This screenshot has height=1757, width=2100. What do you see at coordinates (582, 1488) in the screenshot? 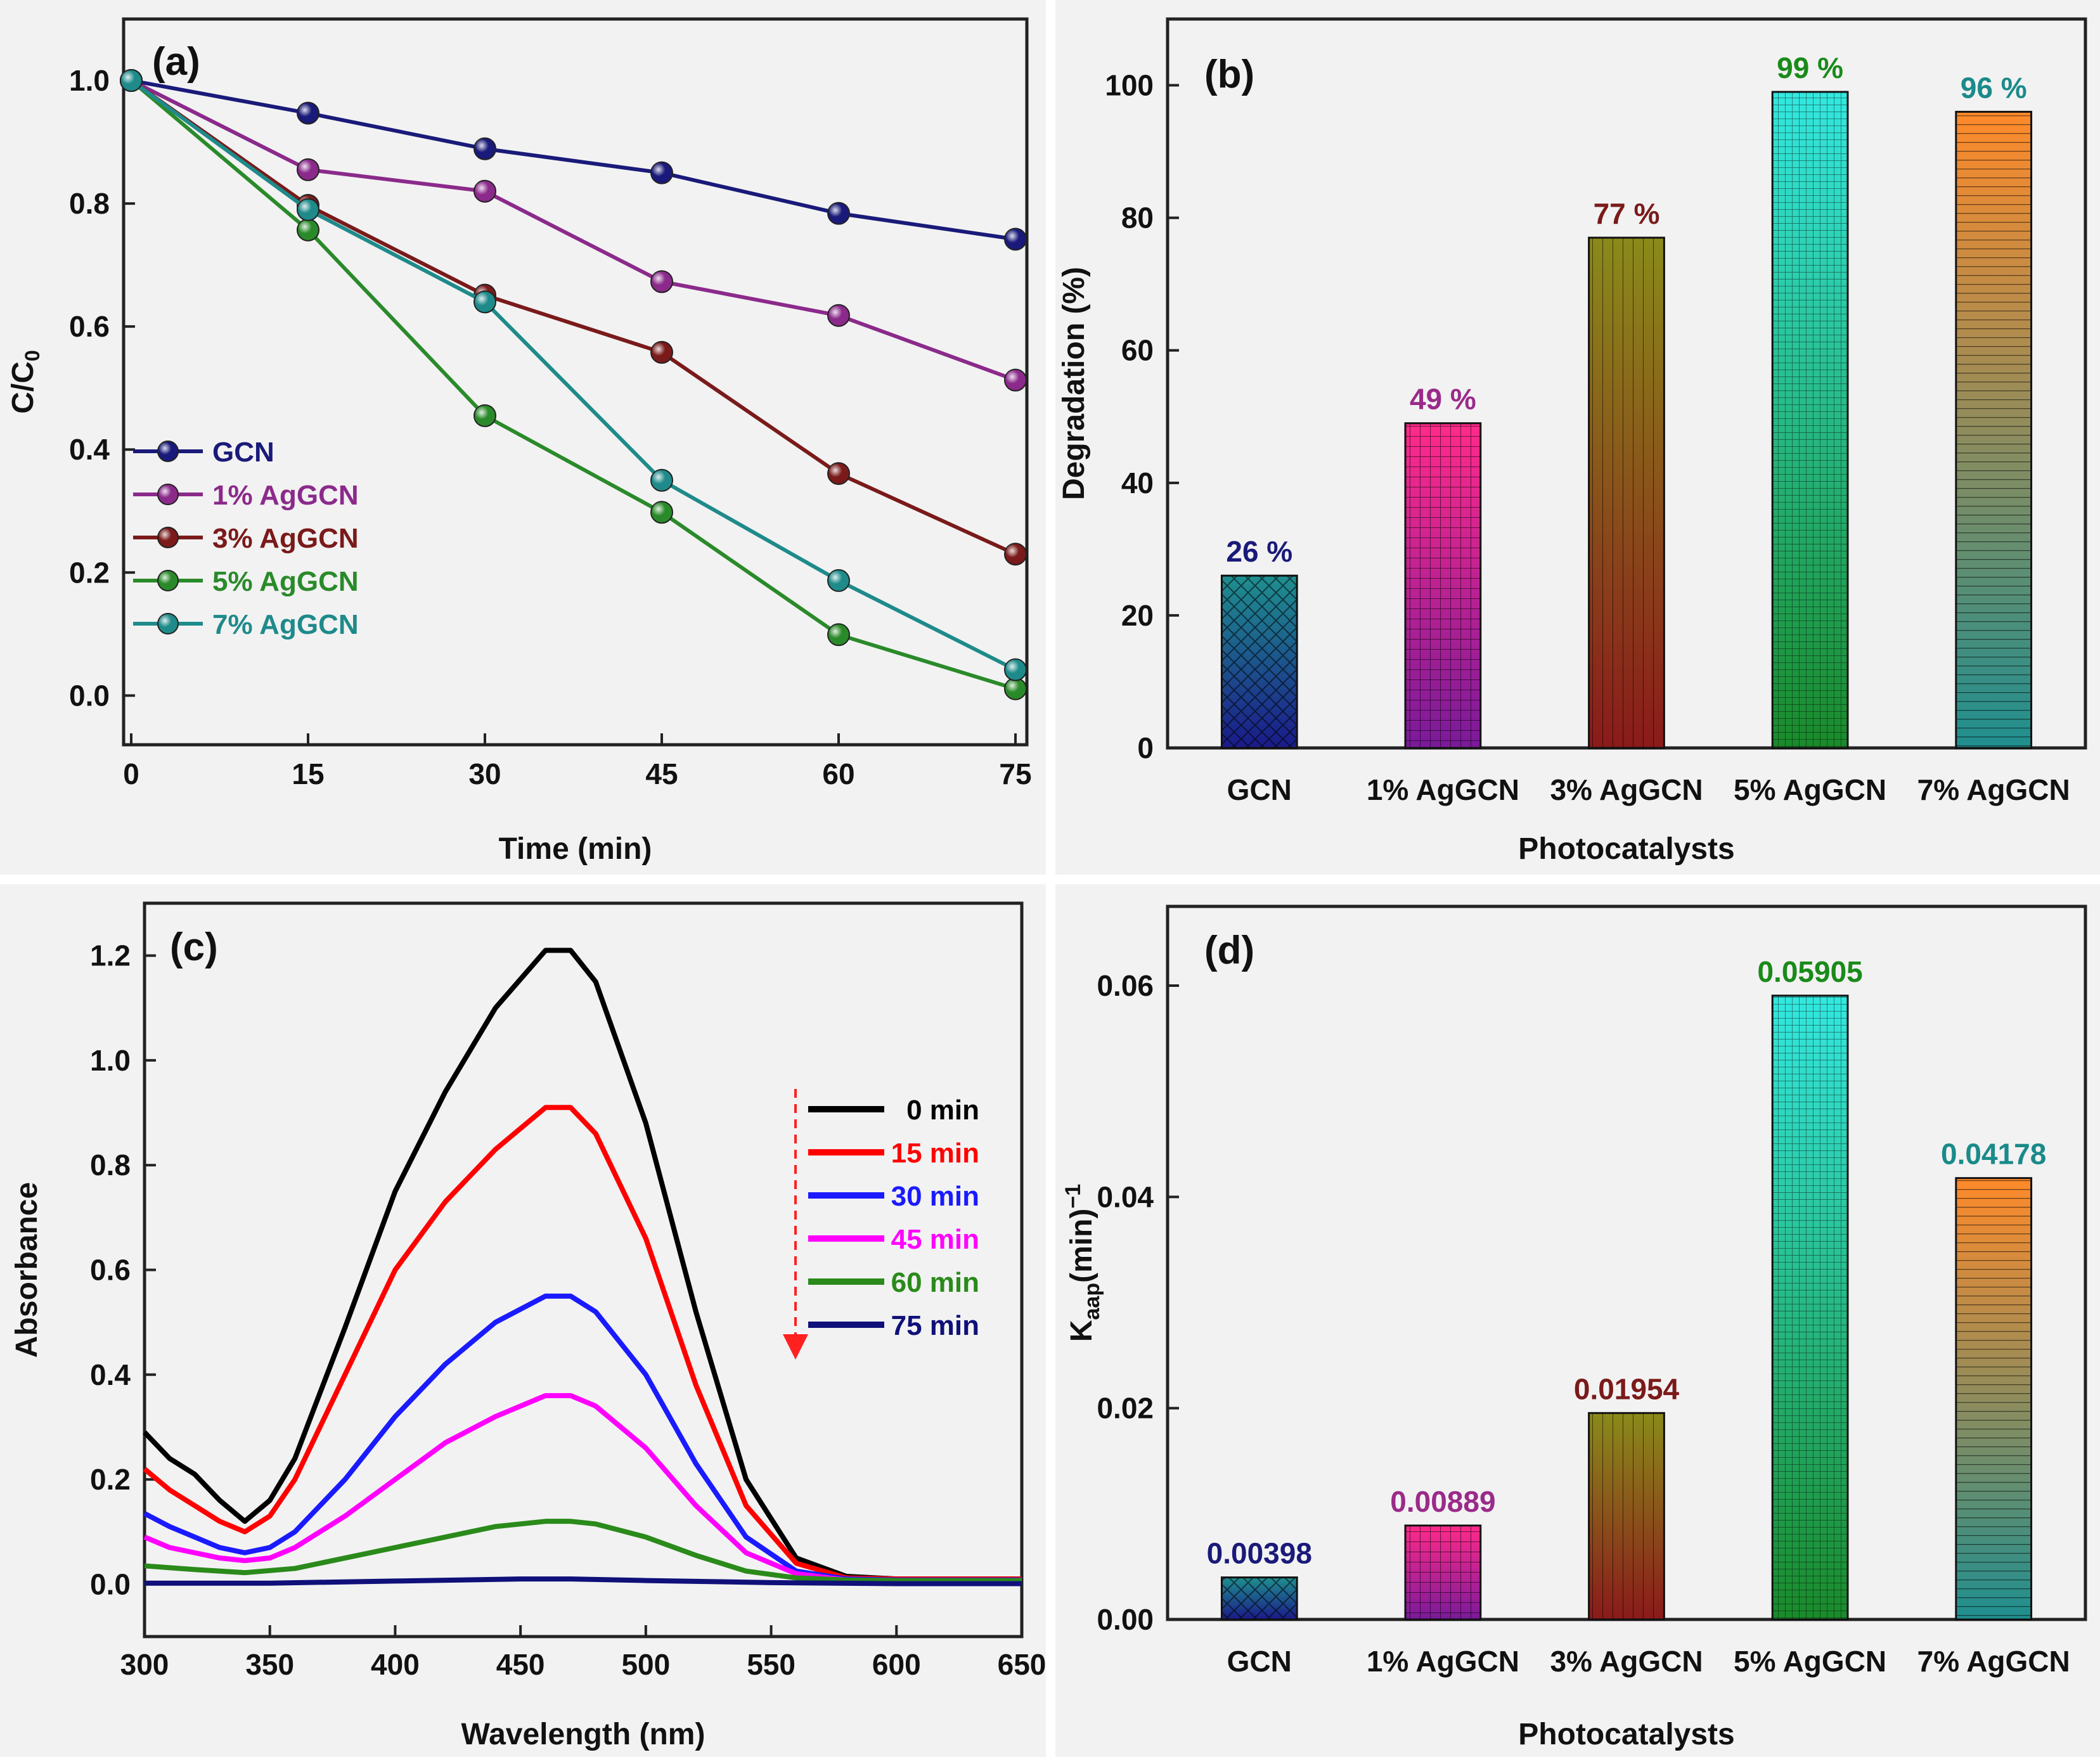
I see `series-45-min-curve` at bounding box center [582, 1488].